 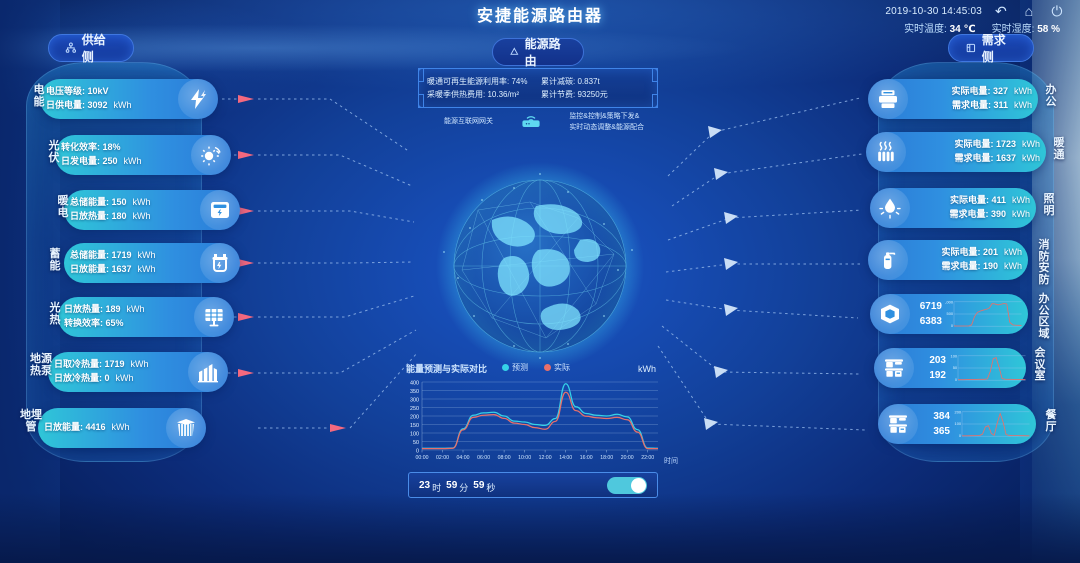 What do you see at coordinates (890, 208) in the screenshot?
I see `lamp-icon` at bounding box center [890, 208].